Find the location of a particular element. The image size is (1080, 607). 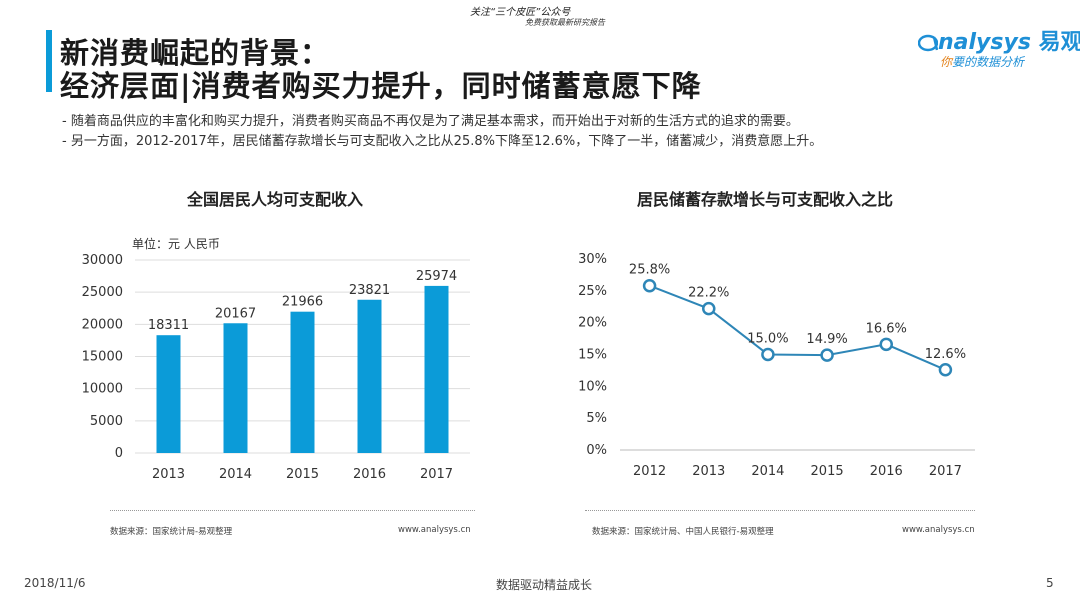

bar-y-tick-label: 30000 is located at coordinates (102, 260).